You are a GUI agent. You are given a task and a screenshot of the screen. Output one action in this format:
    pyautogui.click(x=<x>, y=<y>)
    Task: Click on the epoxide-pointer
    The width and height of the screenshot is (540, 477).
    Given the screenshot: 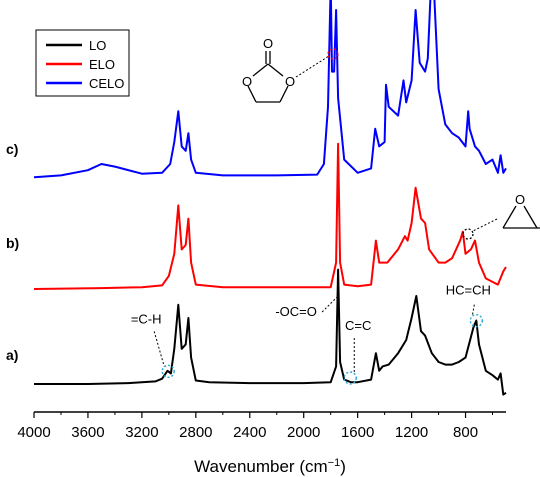 What is the action you would take?
    pyautogui.click(x=485, y=225)
    